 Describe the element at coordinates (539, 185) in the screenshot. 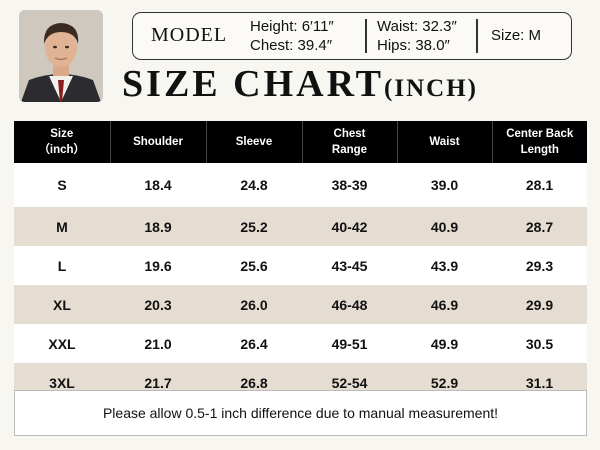

I see `cell-center-back-length: 28.1` at that location.